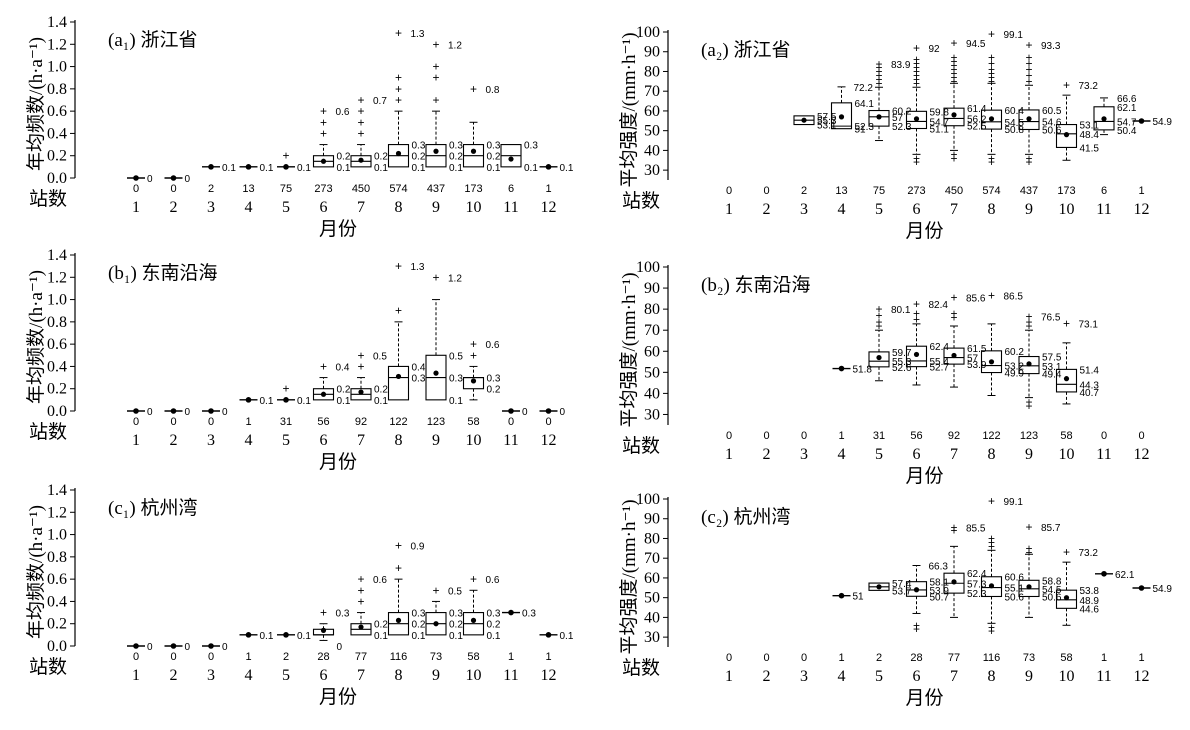  What do you see at coordinates (444, 105) in the screenshot?
I see `box-month-9: ++++0.30.20.11.2` at bounding box center [444, 105].